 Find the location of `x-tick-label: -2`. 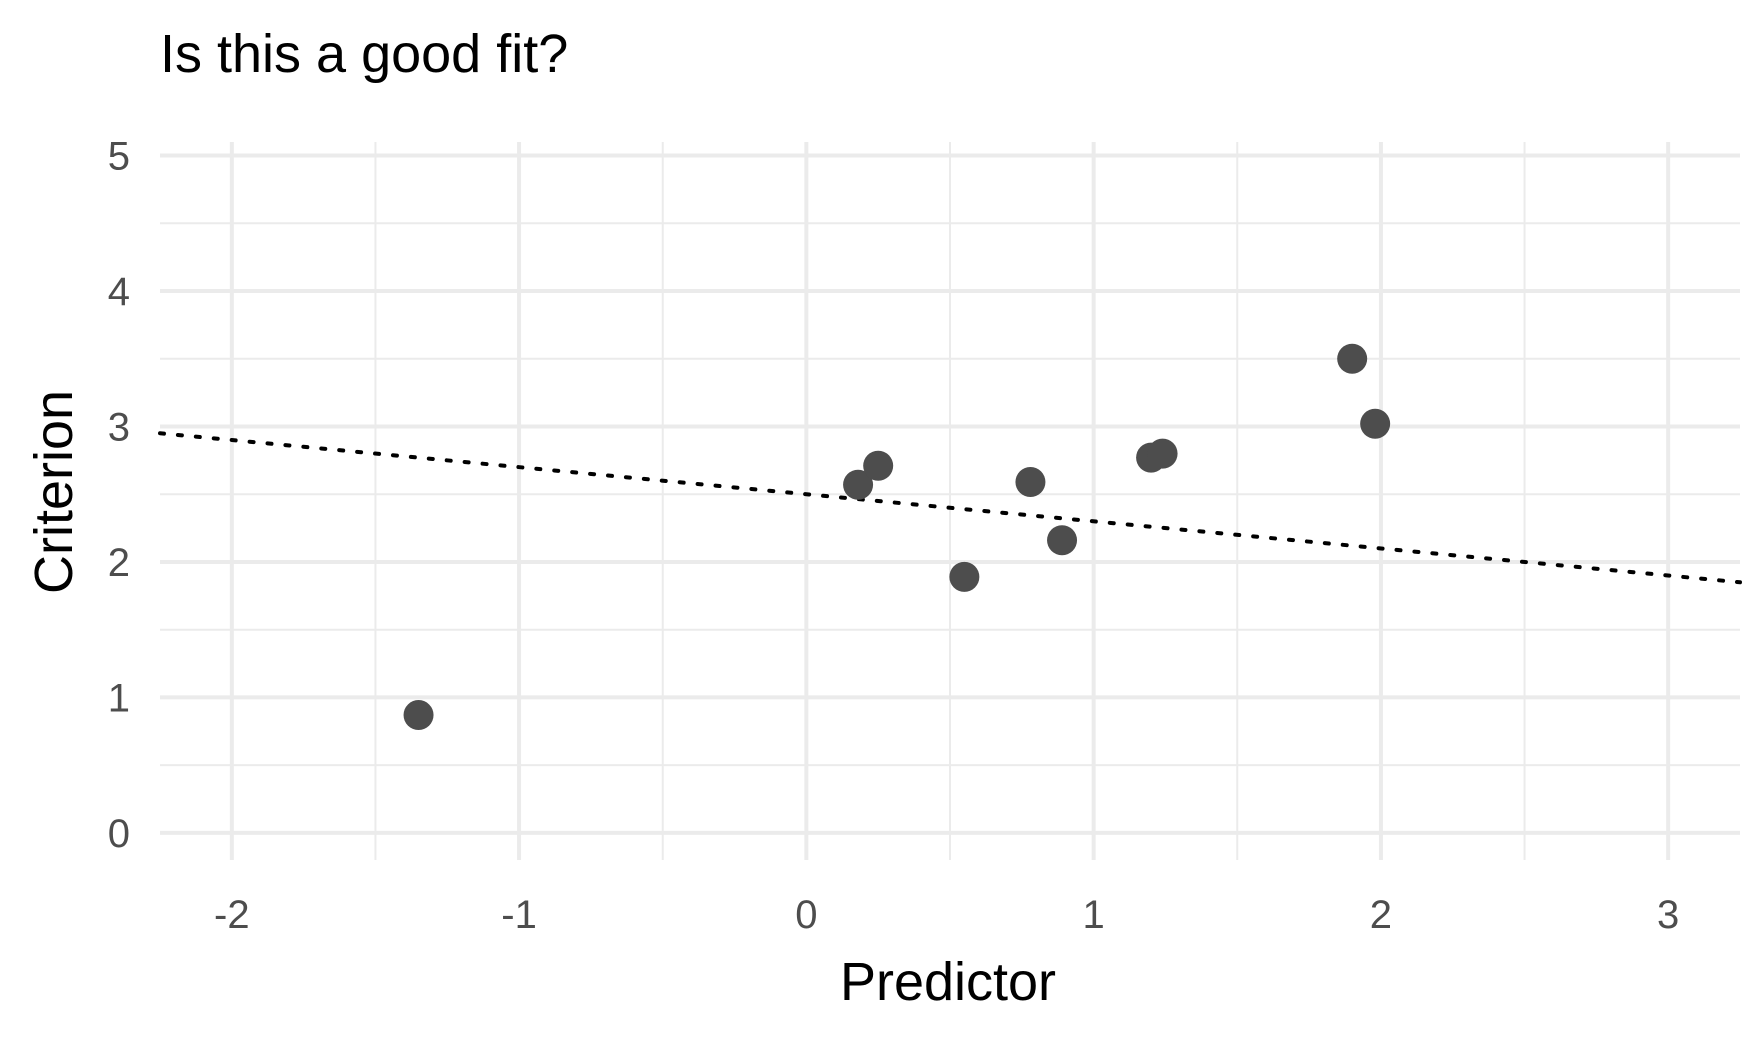

x-tick-label: -2 is located at coordinates (232, 915).